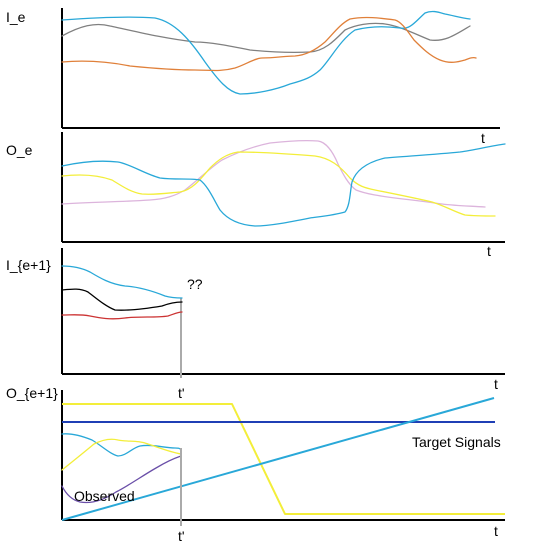 This screenshot has width=540, height=560. Describe the element at coordinates (122, 282) in the screenshot. I see `ie1-cyan-signal` at that location.